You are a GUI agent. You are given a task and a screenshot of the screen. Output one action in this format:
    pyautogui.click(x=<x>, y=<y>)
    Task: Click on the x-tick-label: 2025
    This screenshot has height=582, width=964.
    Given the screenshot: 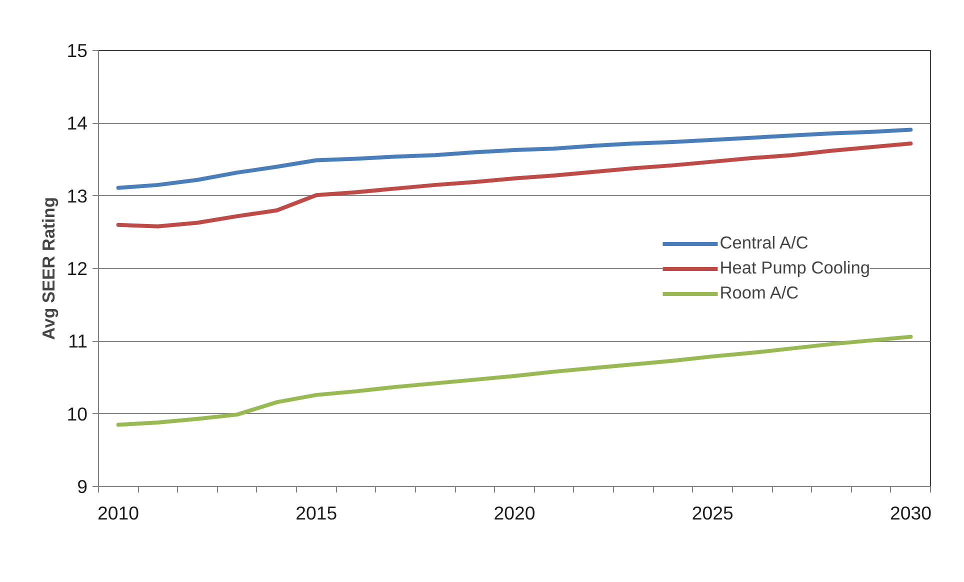 What is the action you would take?
    pyautogui.click(x=713, y=513)
    